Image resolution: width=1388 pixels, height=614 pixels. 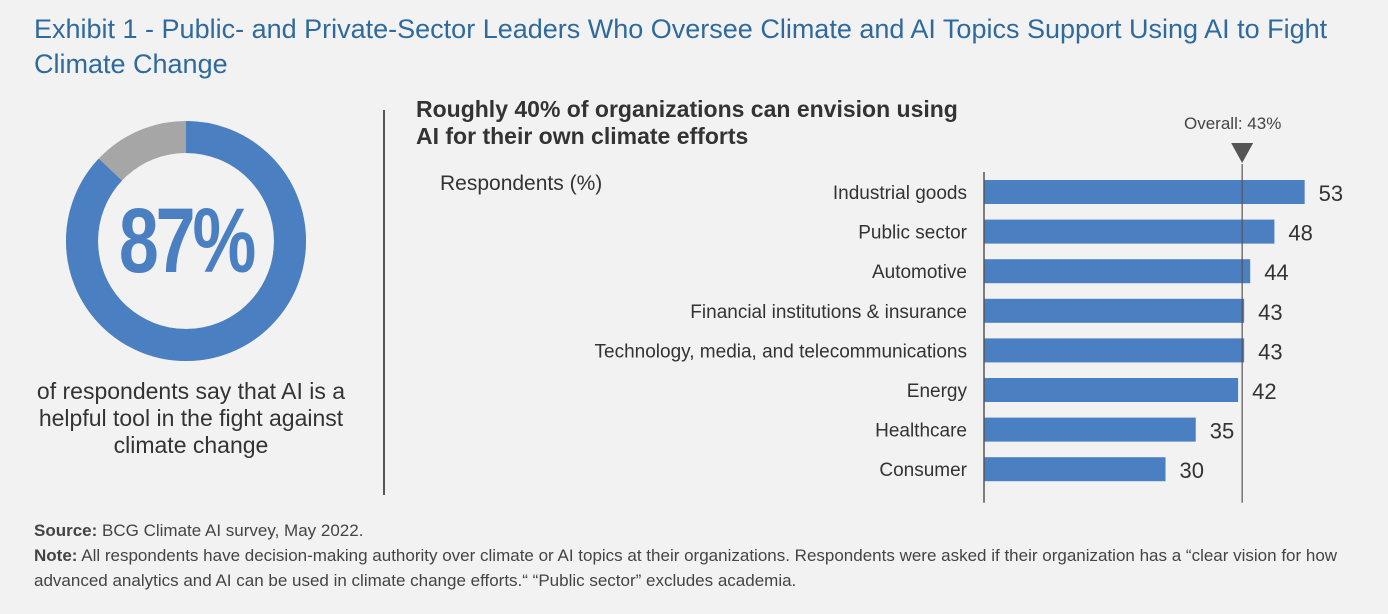 I want to click on category-label: Consumer, so click(x=923, y=470).